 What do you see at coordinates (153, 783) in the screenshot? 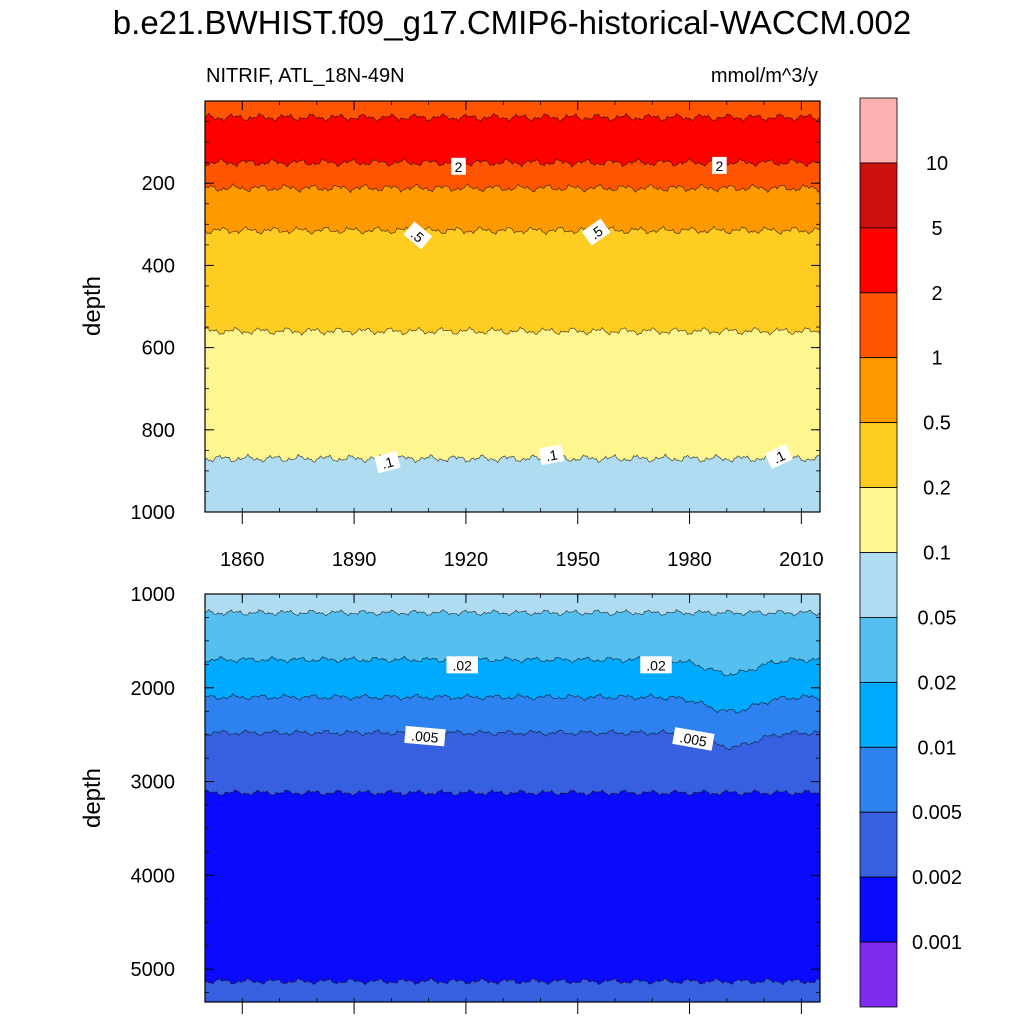
I see `y-tick-label: 3000` at bounding box center [153, 783].